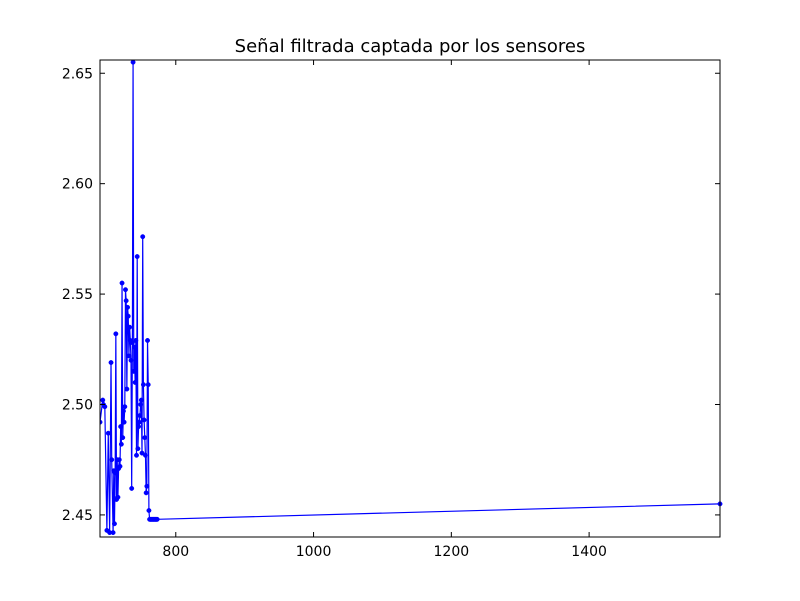 The image size is (800, 601). What do you see at coordinates (77, 295) in the screenshot?
I see `y-tick-label: 2.55` at bounding box center [77, 295].